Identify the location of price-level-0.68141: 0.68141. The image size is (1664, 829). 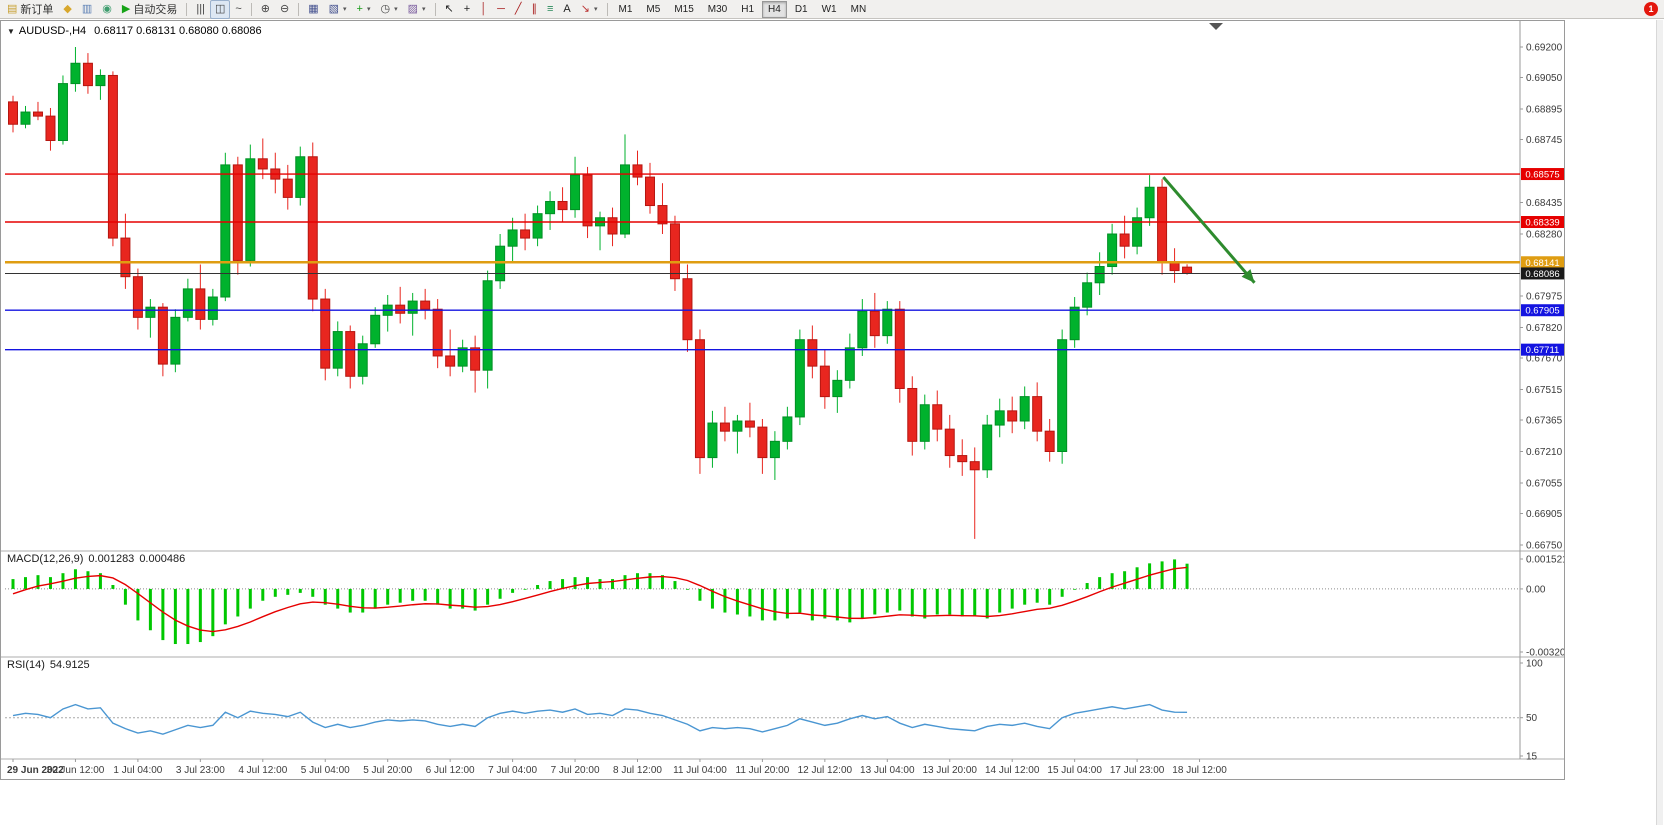
(784, 262).